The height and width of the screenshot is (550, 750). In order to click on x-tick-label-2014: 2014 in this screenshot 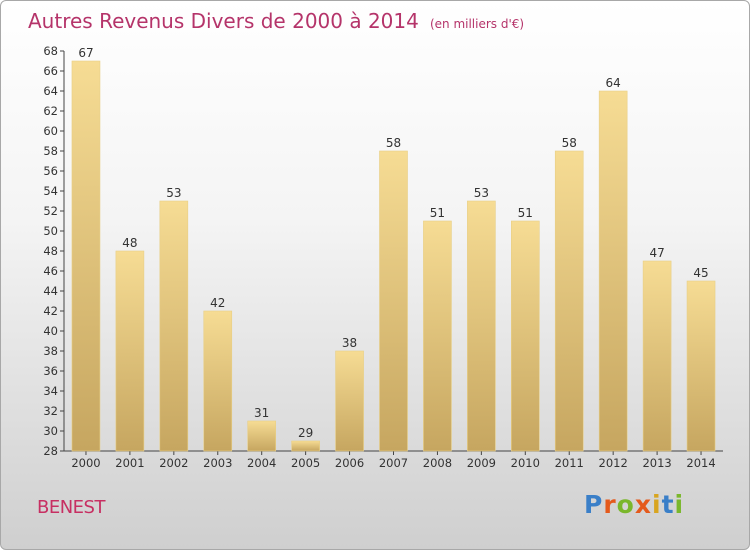, I will do `click(700, 463)`.